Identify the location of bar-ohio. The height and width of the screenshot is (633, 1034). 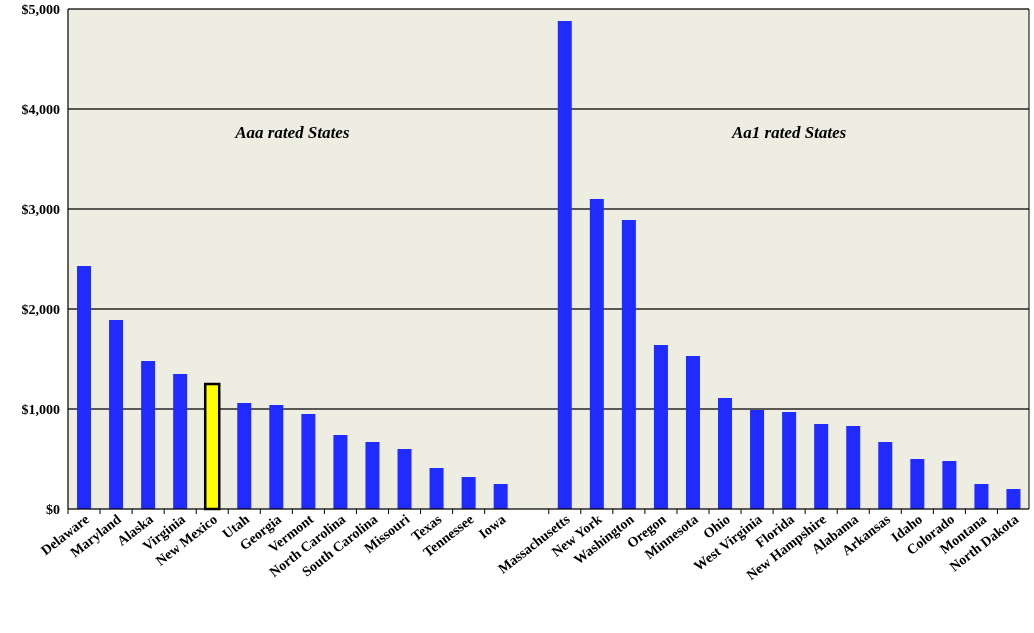
(725, 453).